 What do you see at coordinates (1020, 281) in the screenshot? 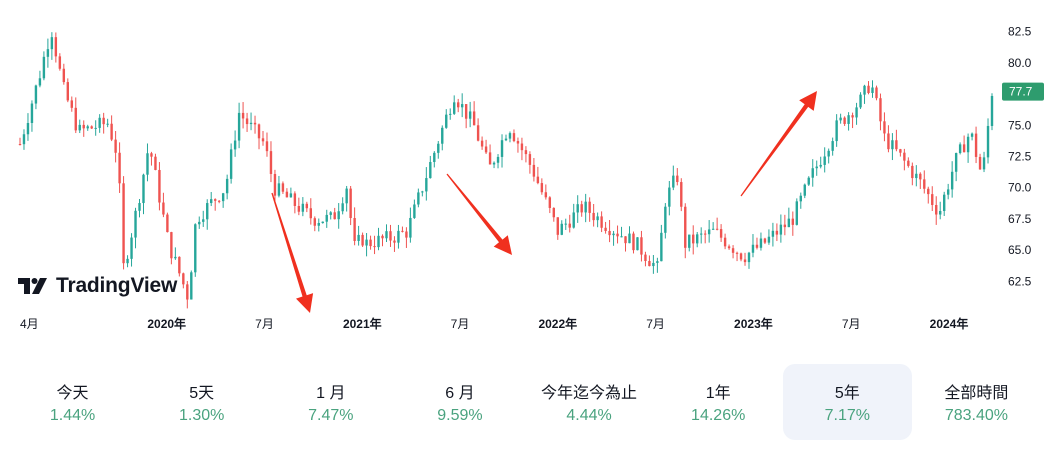
I see `price-tick-label: 62.5` at bounding box center [1020, 281].